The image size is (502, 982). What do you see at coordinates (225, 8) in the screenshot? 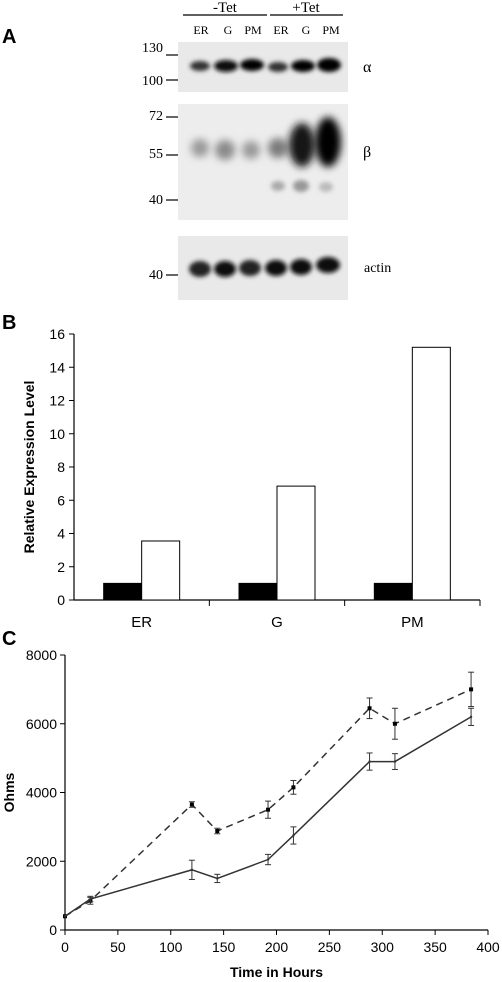
I see `minus-tet-label: -Tet` at bounding box center [225, 8].